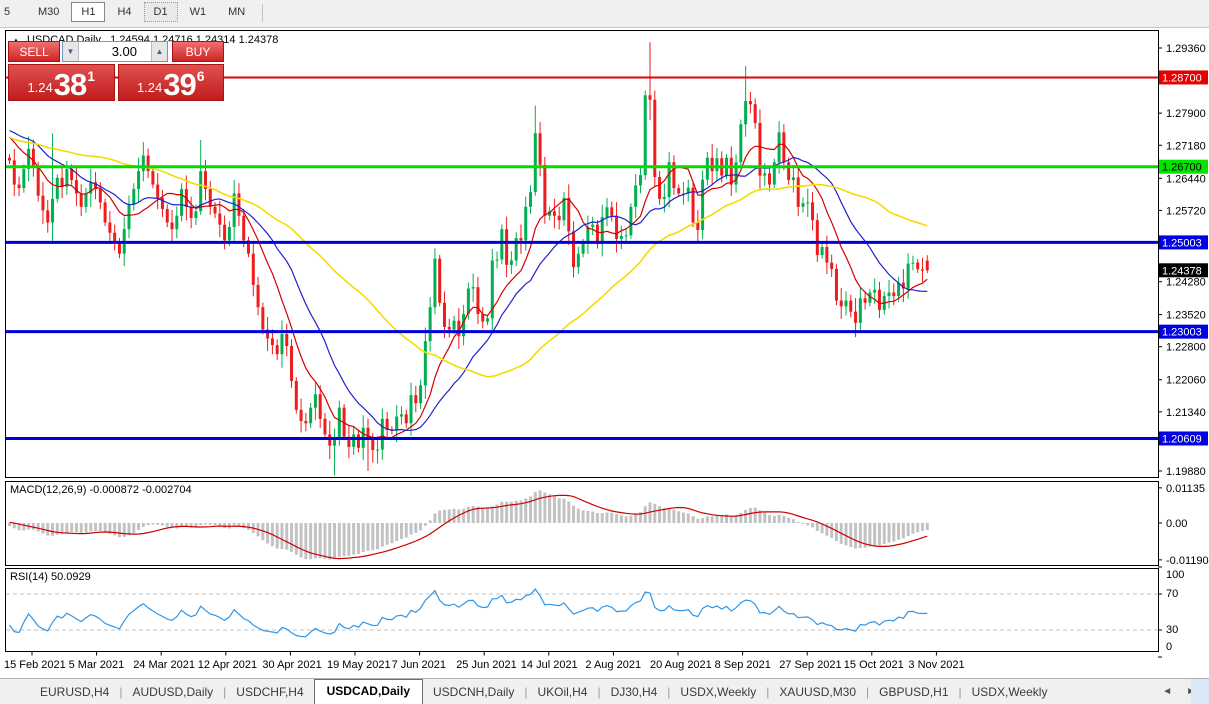 This screenshot has height=704, width=1209. What do you see at coordinates (164, 665) in the screenshot?
I see `svg-text: 24 Mar 2021` at bounding box center [164, 665].